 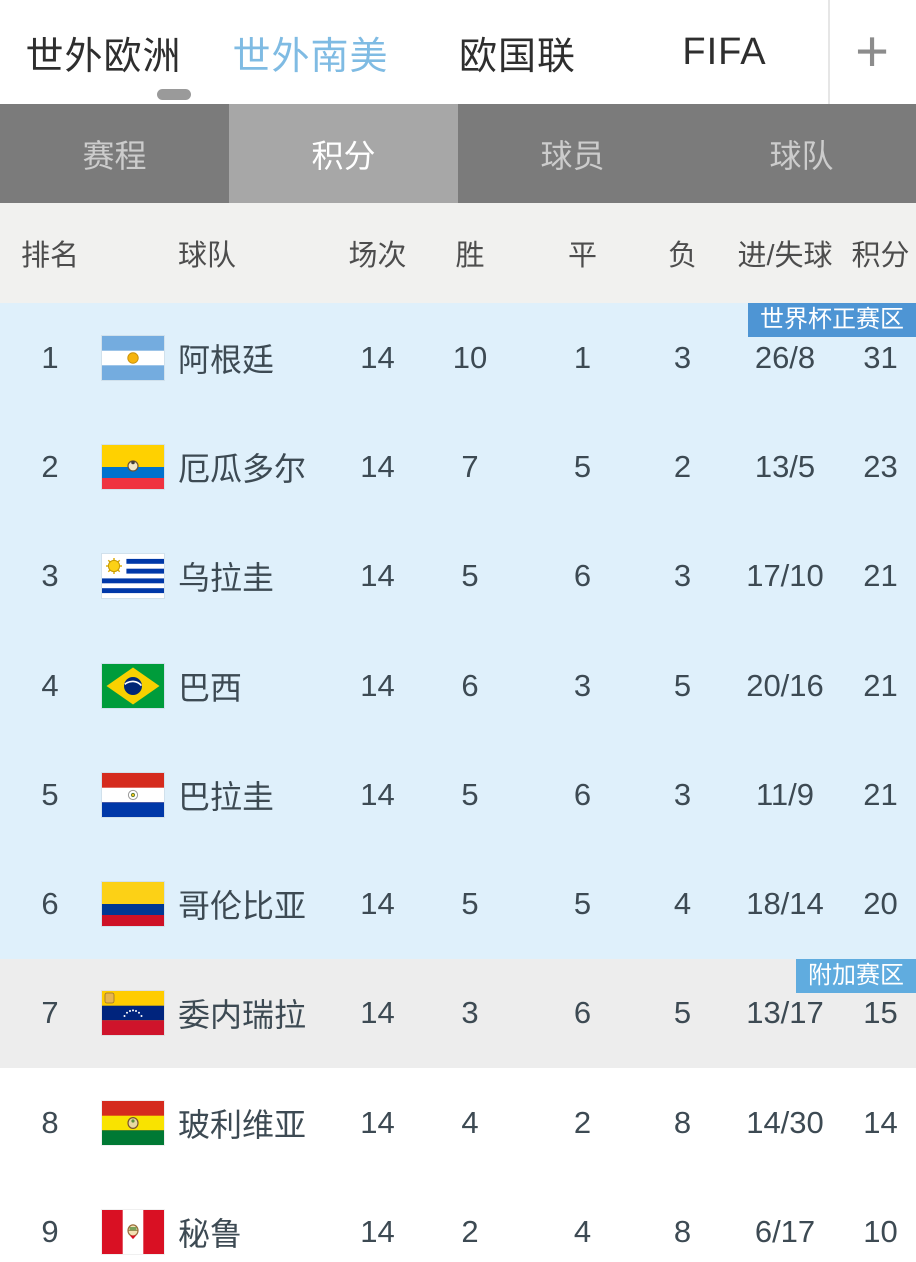 I want to click on win-cell: 10, so click(x=470, y=357).